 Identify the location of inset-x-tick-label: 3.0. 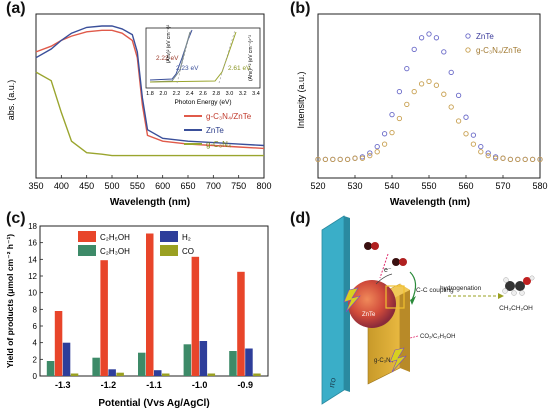
(230, 94).